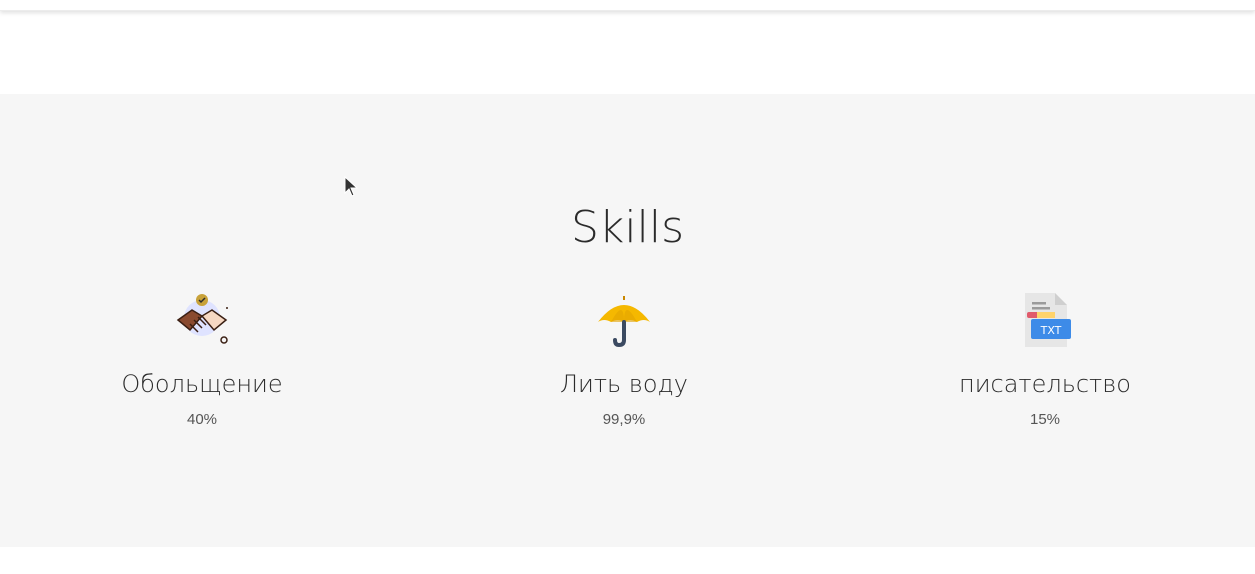 The height and width of the screenshot is (574, 1255). What do you see at coordinates (1045, 359) in the screenshot?
I see `skill-card-writing: TXT писательство 15%` at bounding box center [1045, 359].